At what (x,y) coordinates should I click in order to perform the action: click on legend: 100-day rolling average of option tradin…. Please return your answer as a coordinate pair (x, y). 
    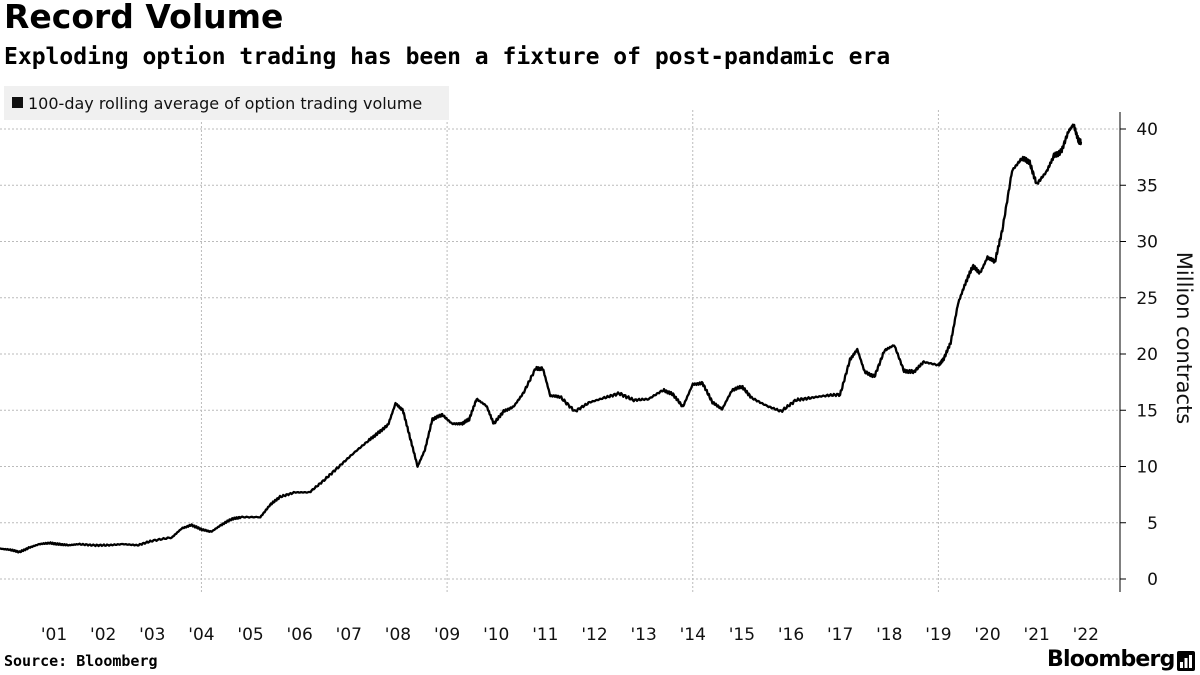
    Looking at the image, I should click on (226, 103).